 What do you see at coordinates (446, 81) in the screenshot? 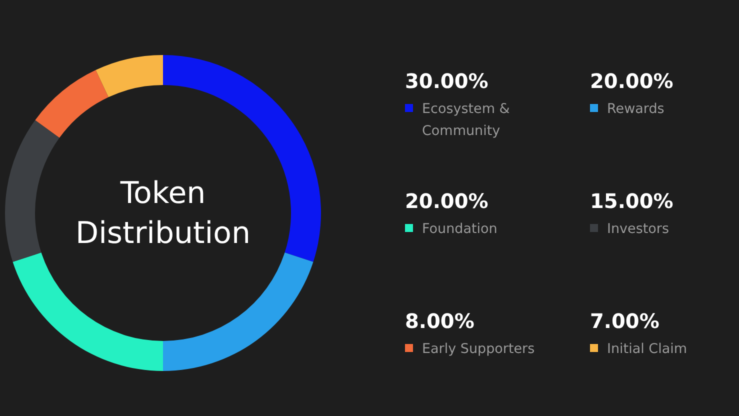
I see `data-label: 30.00%` at bounding box center [446, 81].